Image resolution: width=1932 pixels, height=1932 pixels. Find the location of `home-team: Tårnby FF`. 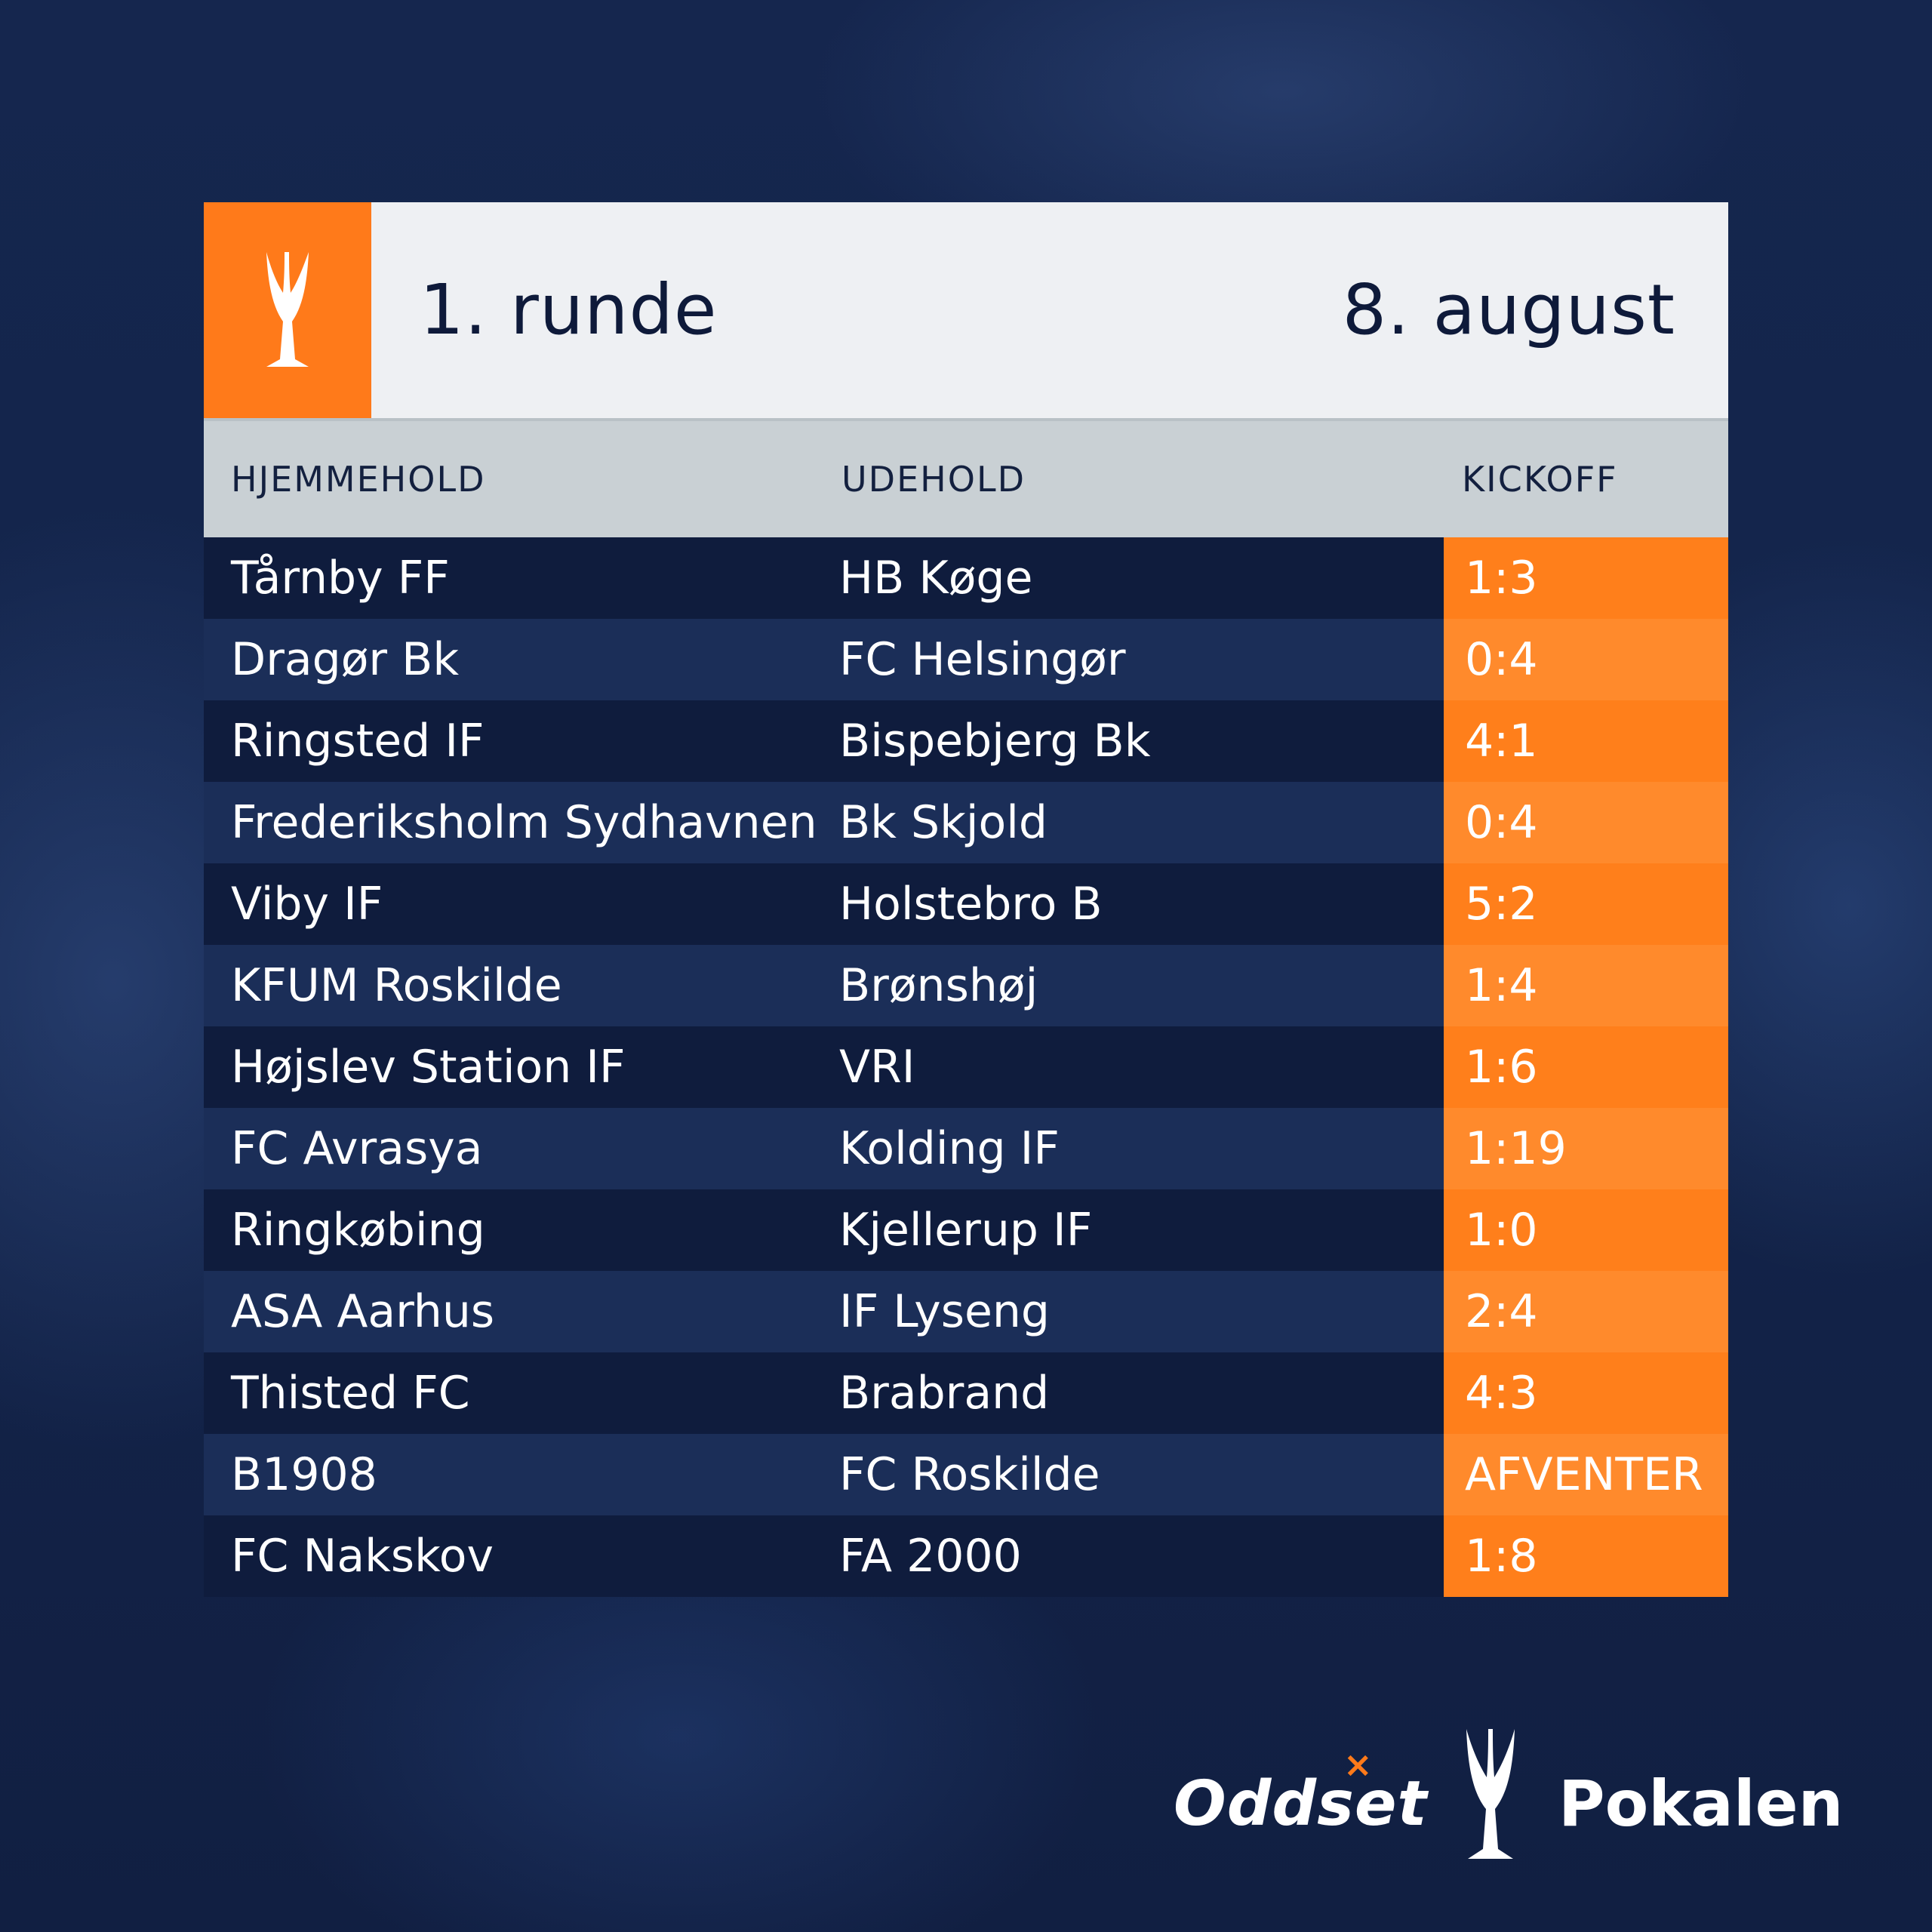

home-team: Tårnby FF is located at coordinates (340, 578).